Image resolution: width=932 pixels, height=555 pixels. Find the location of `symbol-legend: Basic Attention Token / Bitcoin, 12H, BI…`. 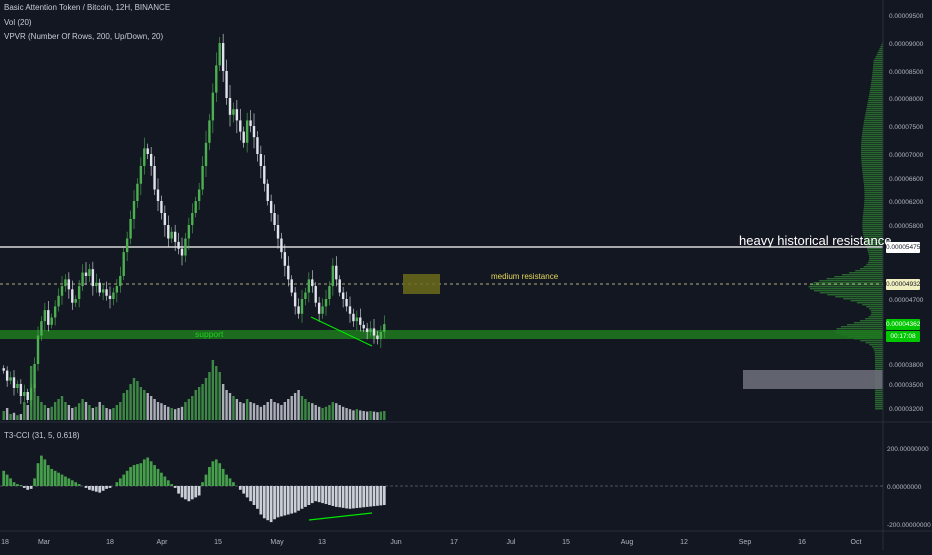

symbol-legend: Basic Attention Token / Bitcoin, 12H, BI… is located at coordinates (87, 7).